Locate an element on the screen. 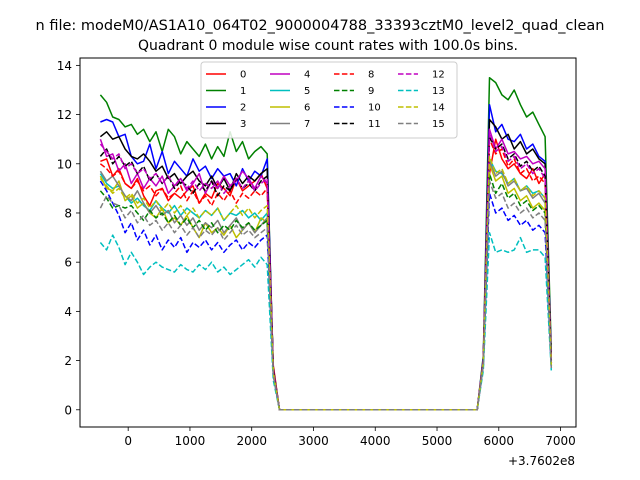  y-tick-label: 2 is located at coordinates (68, 361).